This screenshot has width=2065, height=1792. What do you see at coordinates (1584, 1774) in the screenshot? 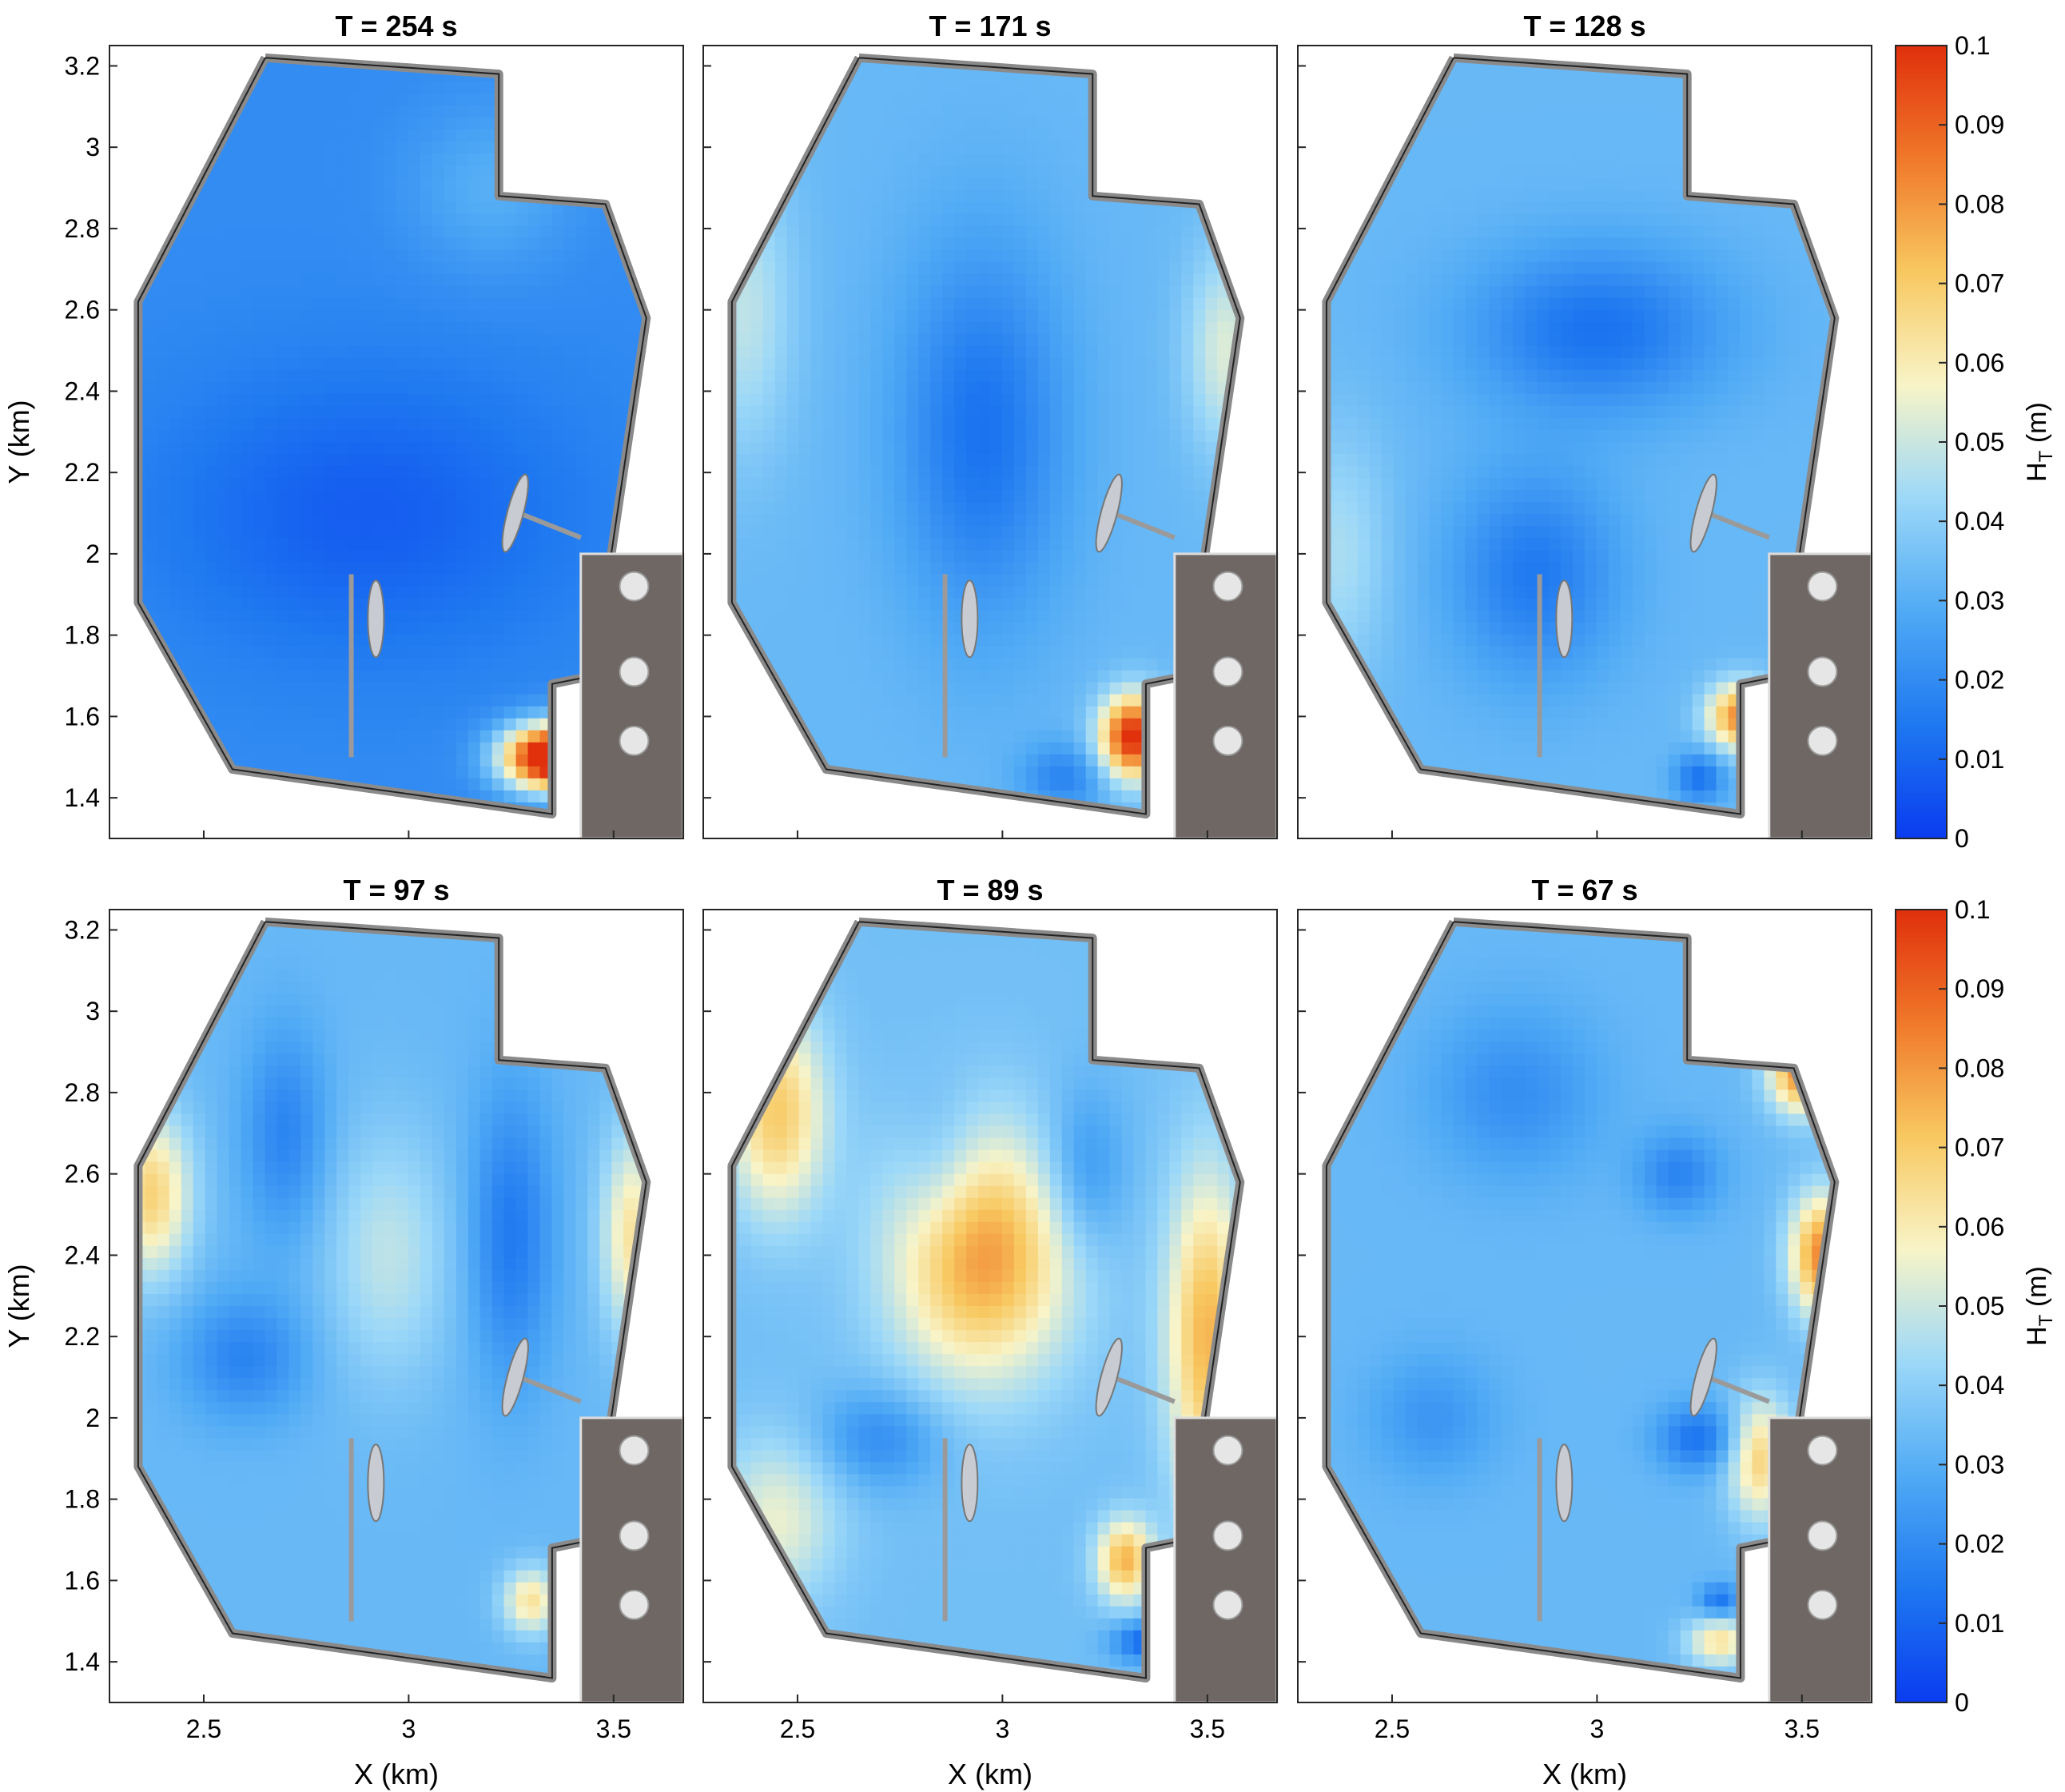
I see `x-axis-label-right: X (km)` at bounding box center [1584, 1774].